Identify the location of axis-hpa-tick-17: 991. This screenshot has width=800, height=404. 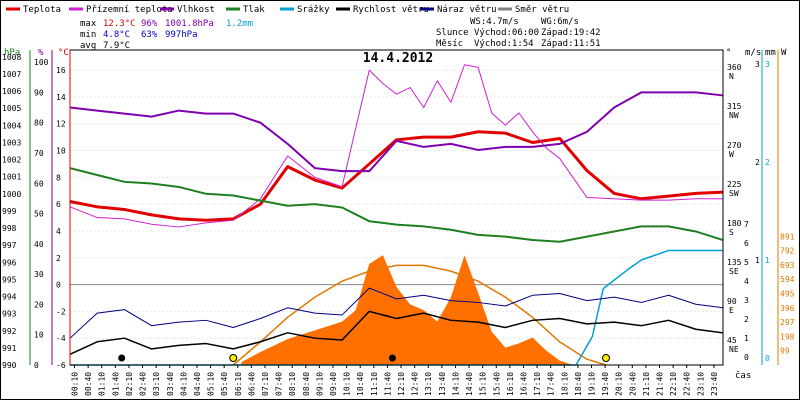
(9, 348).